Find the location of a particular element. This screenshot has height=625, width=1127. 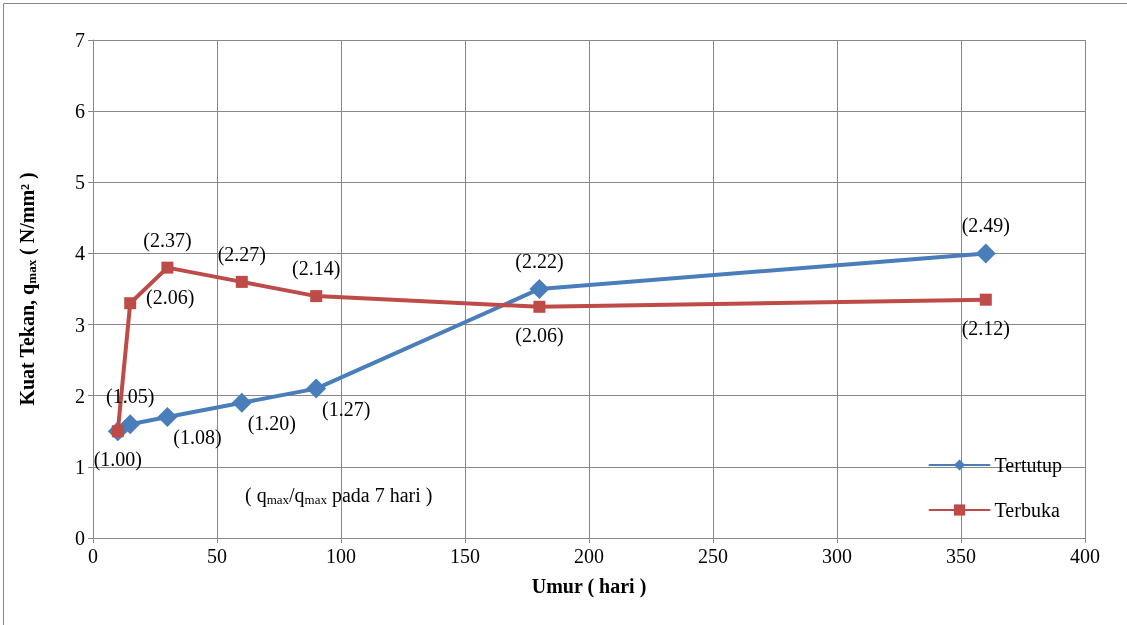

x-tick-label: 50 is located at coordinates (217, 556).